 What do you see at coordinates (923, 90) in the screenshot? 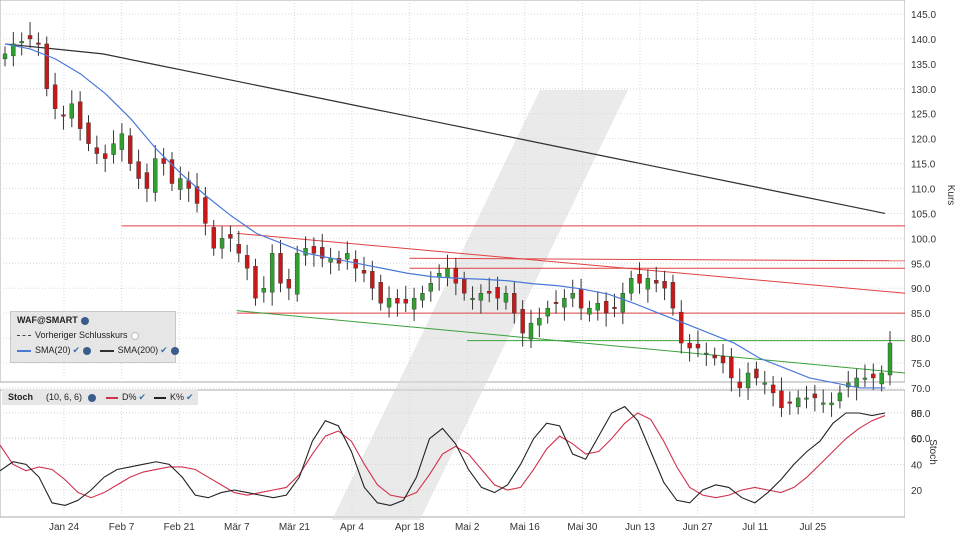
I see `y-tick-label: 130.0` at bounding box center [923, 90].